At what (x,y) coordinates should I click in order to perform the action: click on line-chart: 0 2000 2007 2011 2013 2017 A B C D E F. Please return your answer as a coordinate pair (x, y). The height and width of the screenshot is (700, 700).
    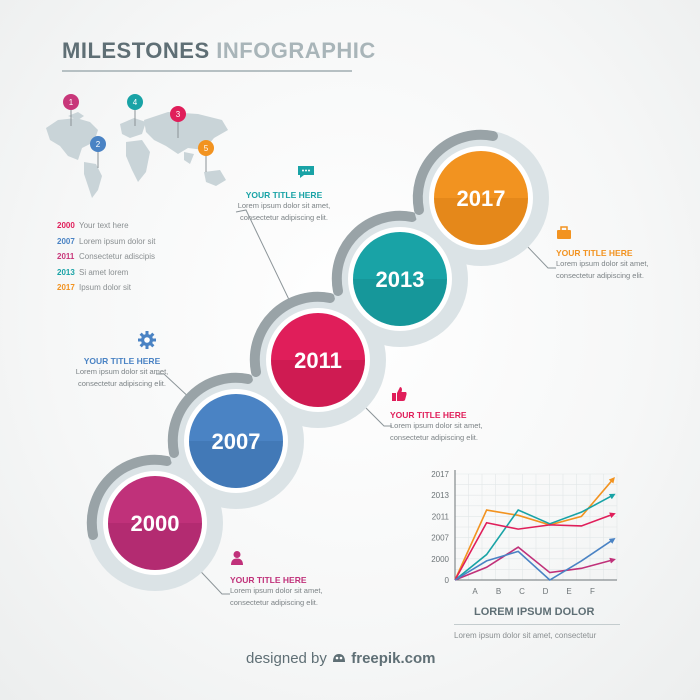
    Looking at the image, I should click on (524, 533).